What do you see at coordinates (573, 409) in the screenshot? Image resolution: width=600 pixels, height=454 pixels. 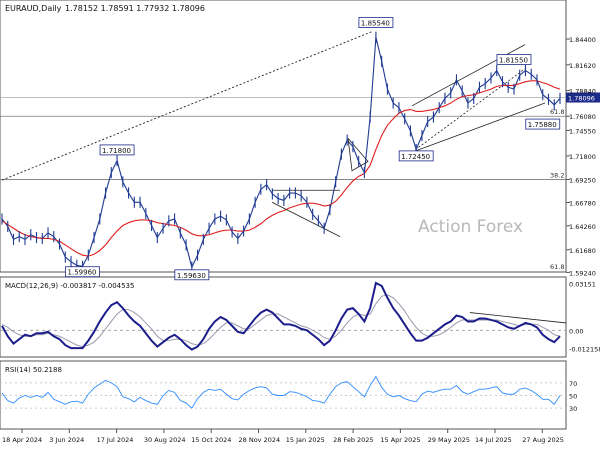 I see `rsi-y-tick-label: 30` at bounding box center [573, 409].